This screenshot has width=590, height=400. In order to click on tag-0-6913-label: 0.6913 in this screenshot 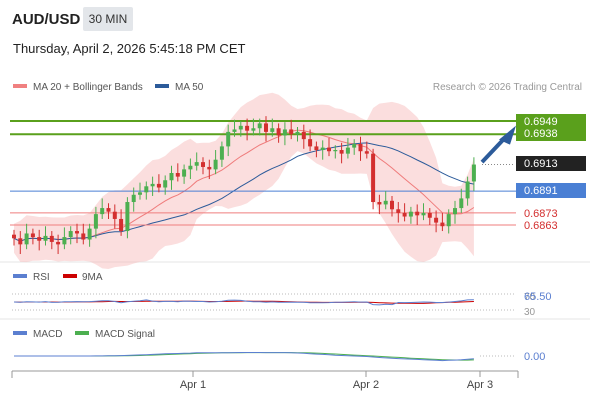, I will do `click(541, 164)`.